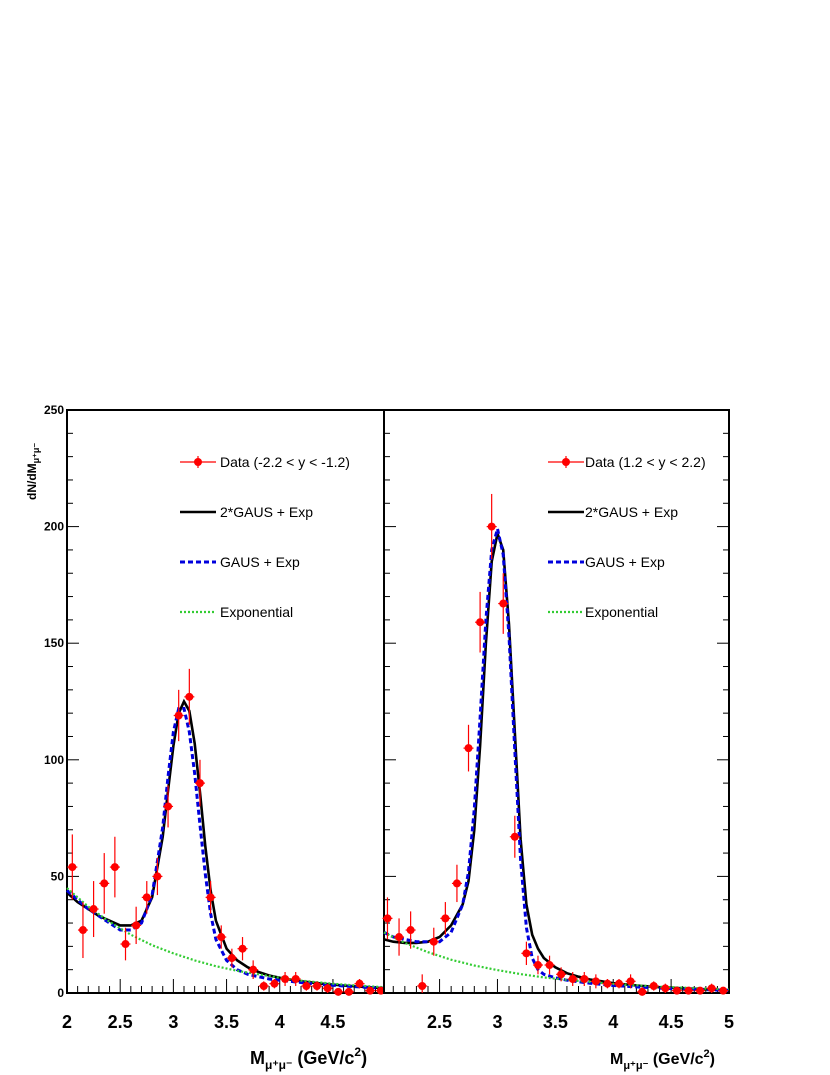  What do you see at coordinates (729, 1022) in the screenshot?
I see `x-tick-label: 5` at bounding box center [729, 1022].